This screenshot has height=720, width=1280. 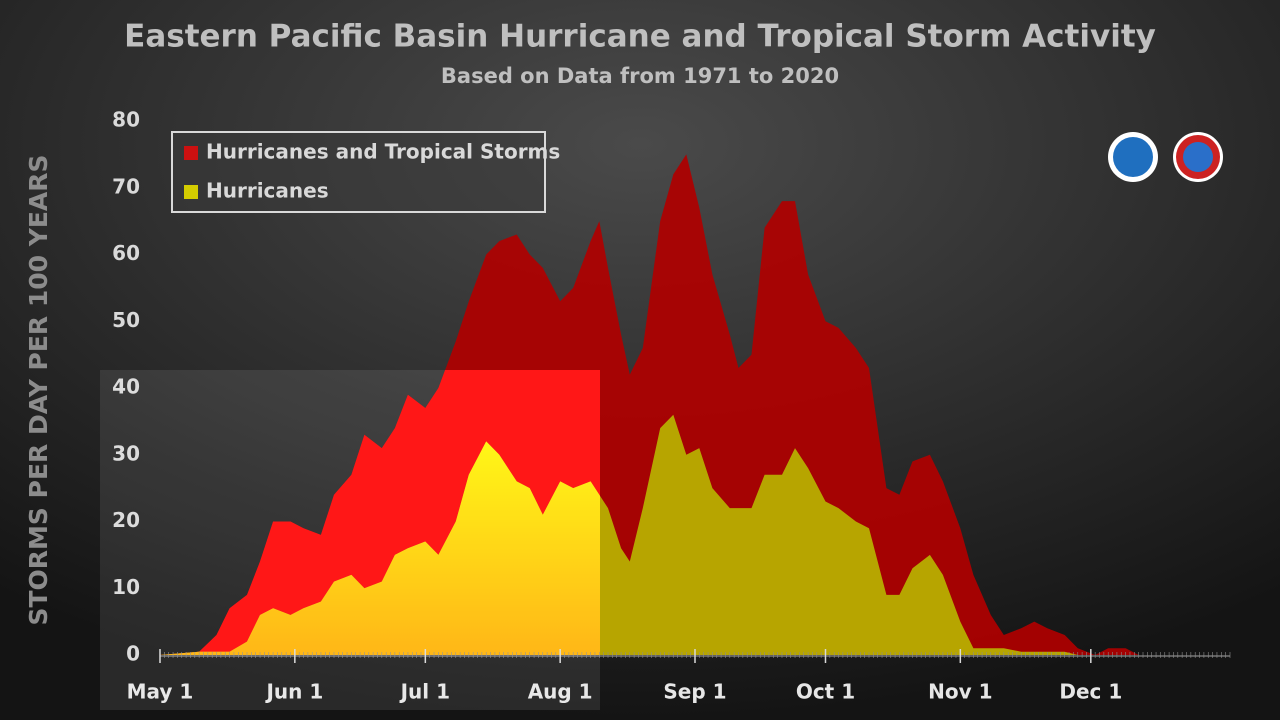 What do you see at coordinates (126, 120) in the screenshot?
I see `y-tick-label: 80` at bounding box center [126, 120].